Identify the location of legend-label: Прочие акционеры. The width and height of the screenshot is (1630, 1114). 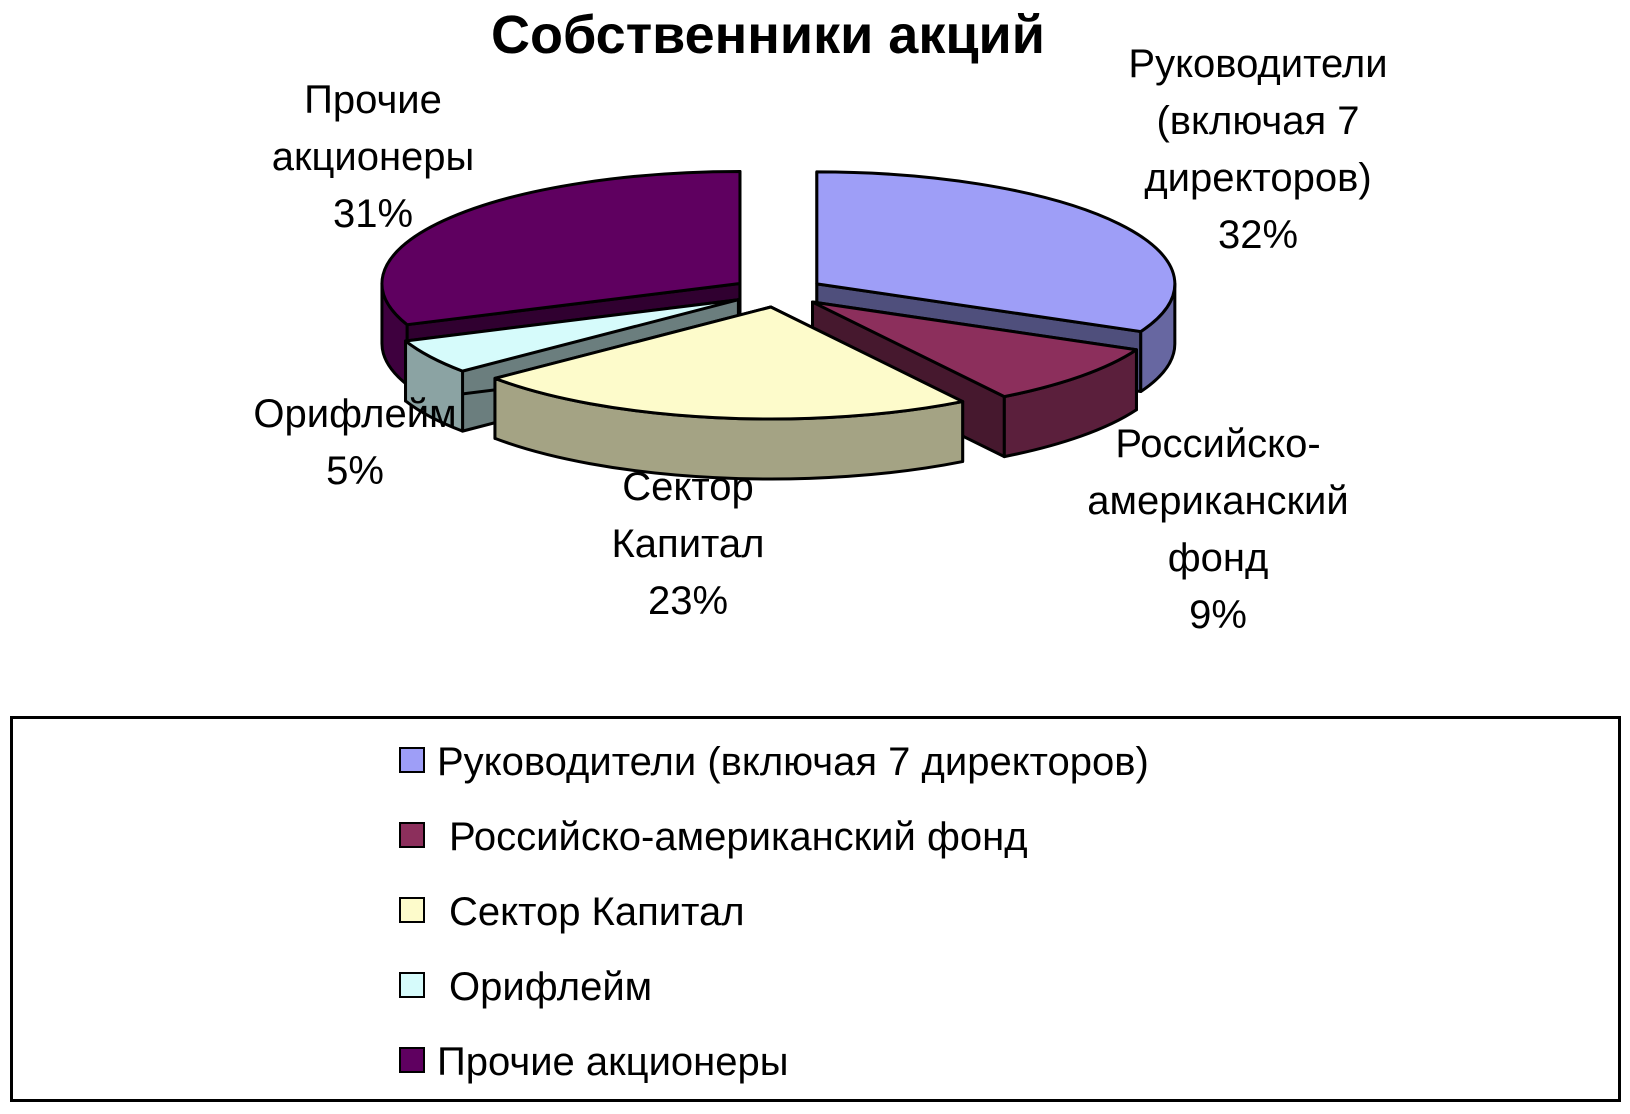
(613, 1062).